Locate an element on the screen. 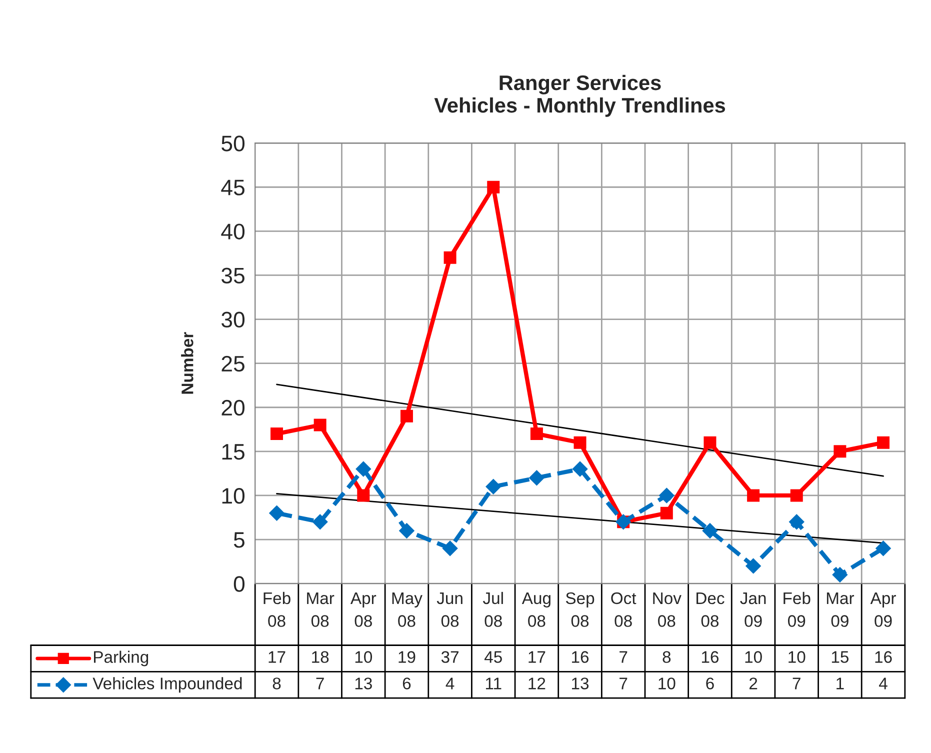  data-label: 19 is located at coordinates (407, 657).